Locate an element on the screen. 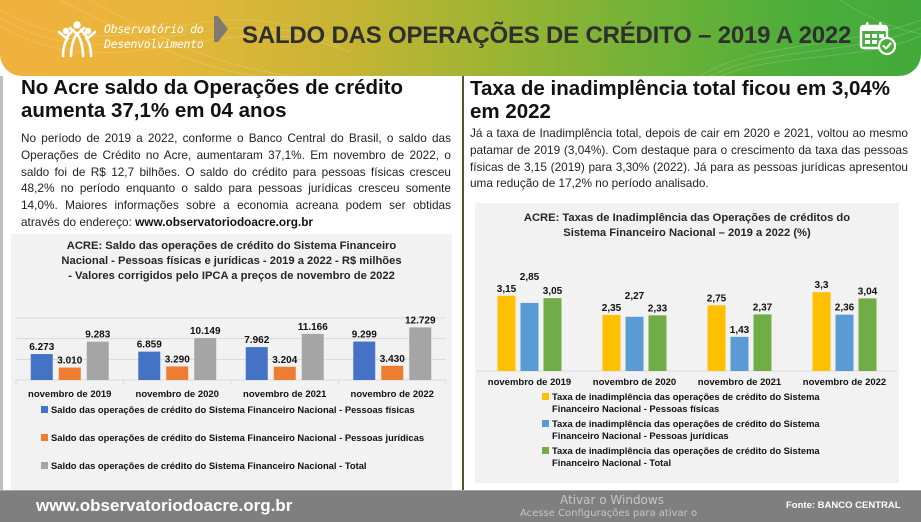 This screenshot has width=921, height=522. data-label: 2,85 is located at coordinates (530, 277).